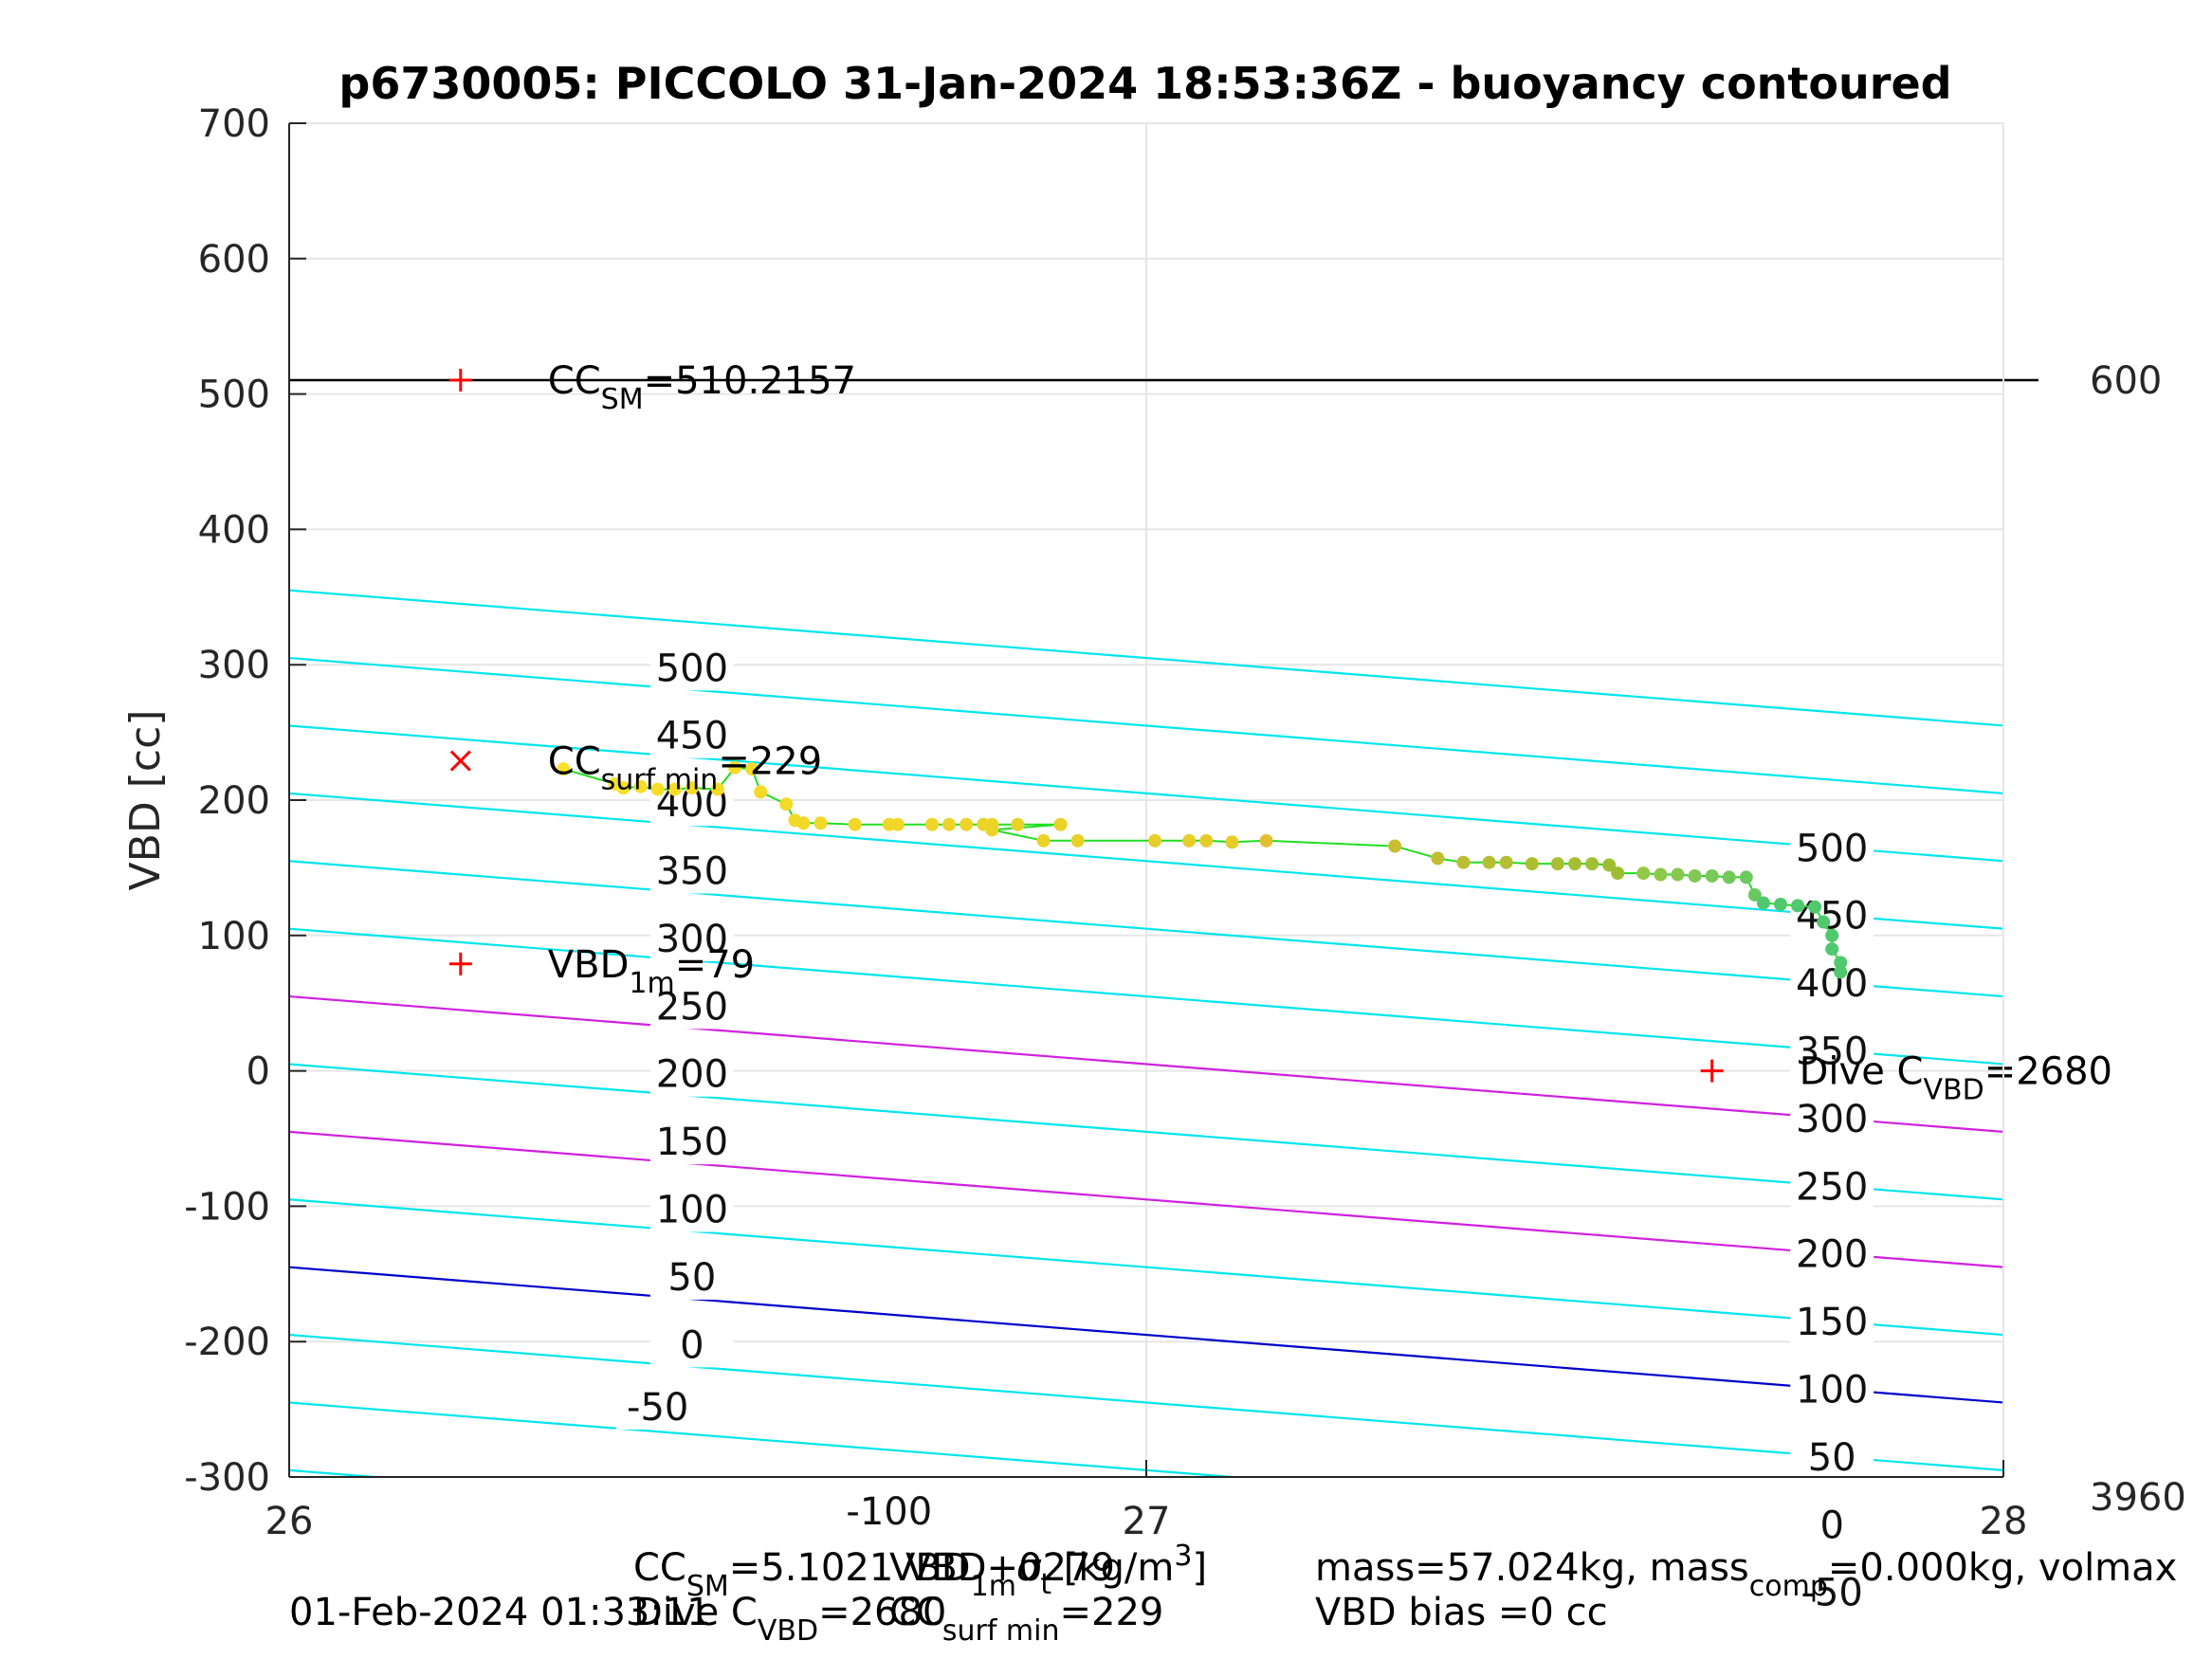 This screenshot has height=1659, width=2212. I want to click on dive-track, so click(1202, 869).